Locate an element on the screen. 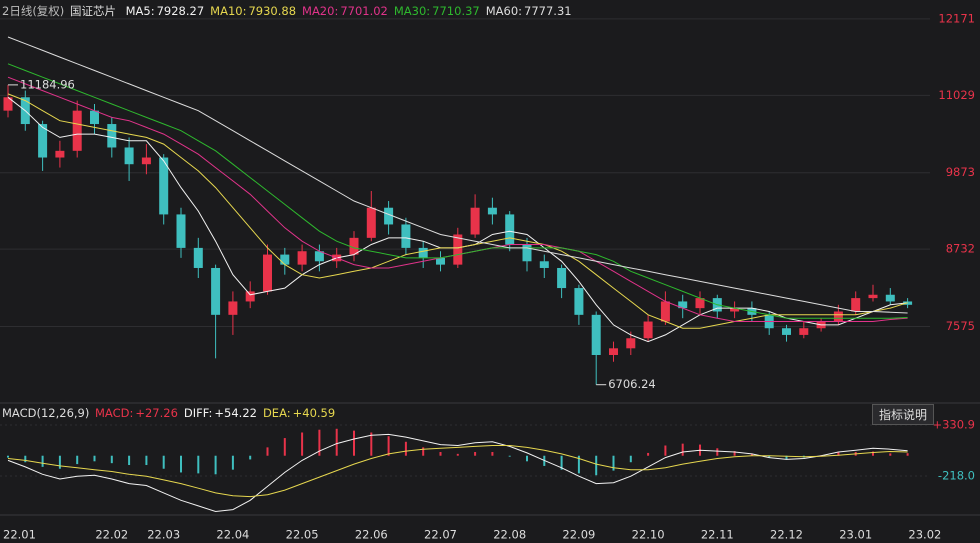 This screenshot has height=543, width=980. x-tick-label: 22.02 is located at coordinates (111, 535).